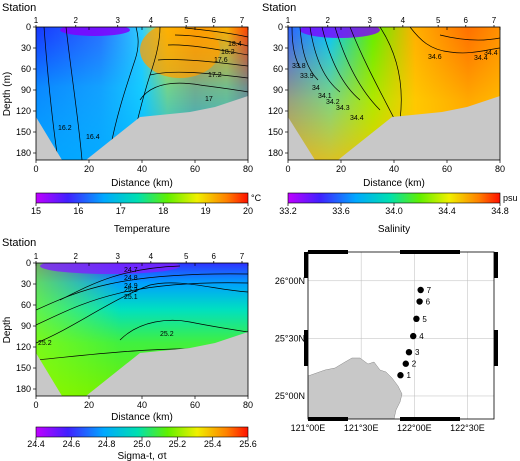  What do you see at coordinates (131, 270) in the screenshot?
I see `sigma-t-contour-label-3: 24.7` at bounding box center [131, 270].